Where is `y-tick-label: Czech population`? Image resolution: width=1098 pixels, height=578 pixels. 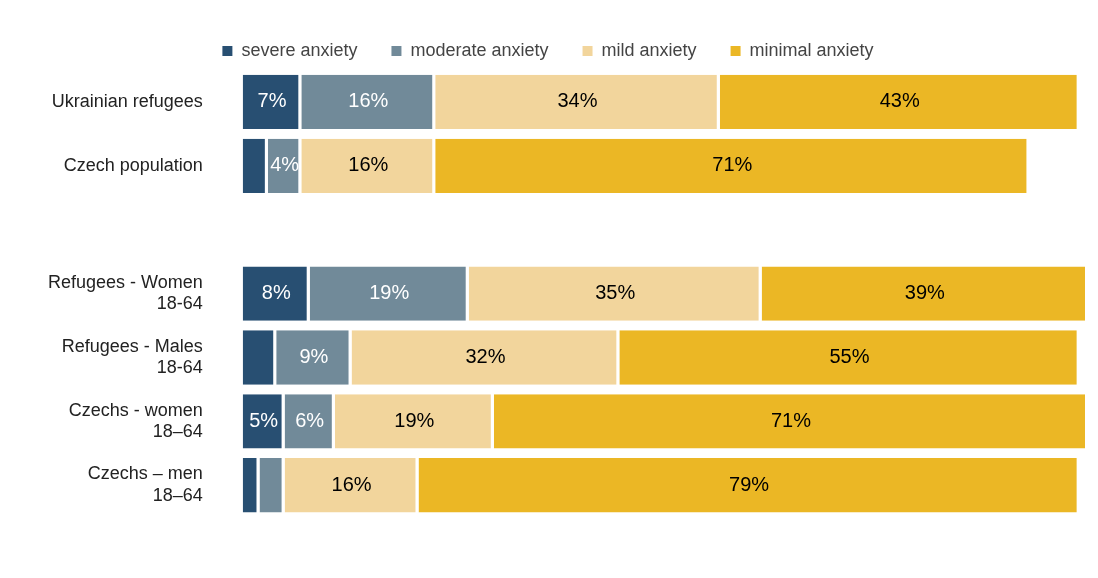 y-tick-label: Czech population is located at coordinates (133, 164).